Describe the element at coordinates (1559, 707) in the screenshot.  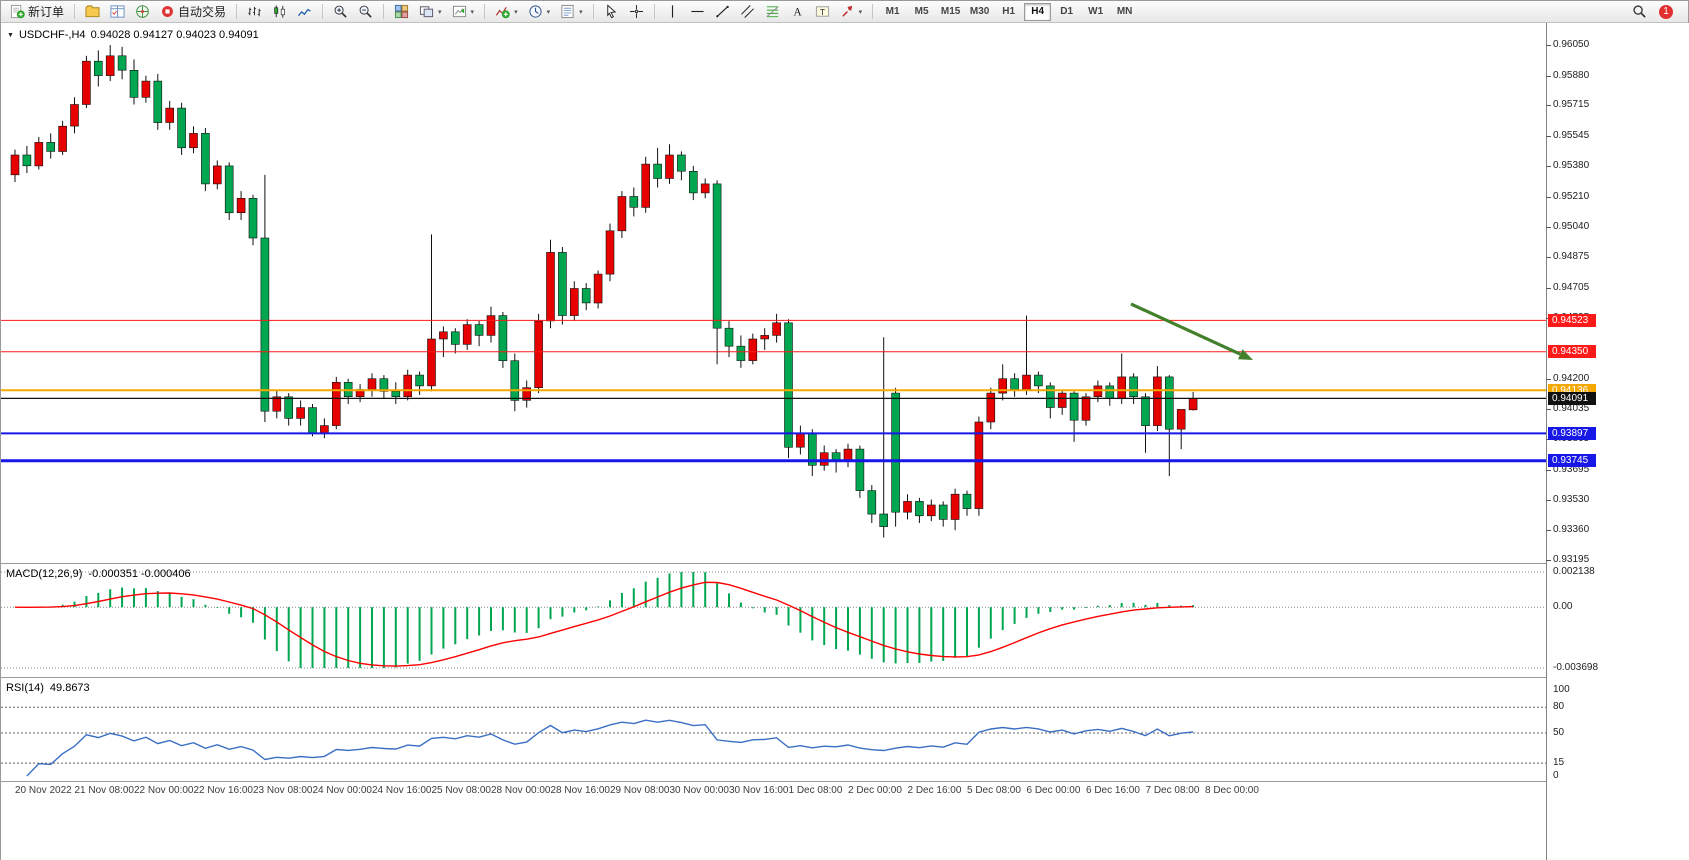
I see `rsi-axis-label: 80` at that location.